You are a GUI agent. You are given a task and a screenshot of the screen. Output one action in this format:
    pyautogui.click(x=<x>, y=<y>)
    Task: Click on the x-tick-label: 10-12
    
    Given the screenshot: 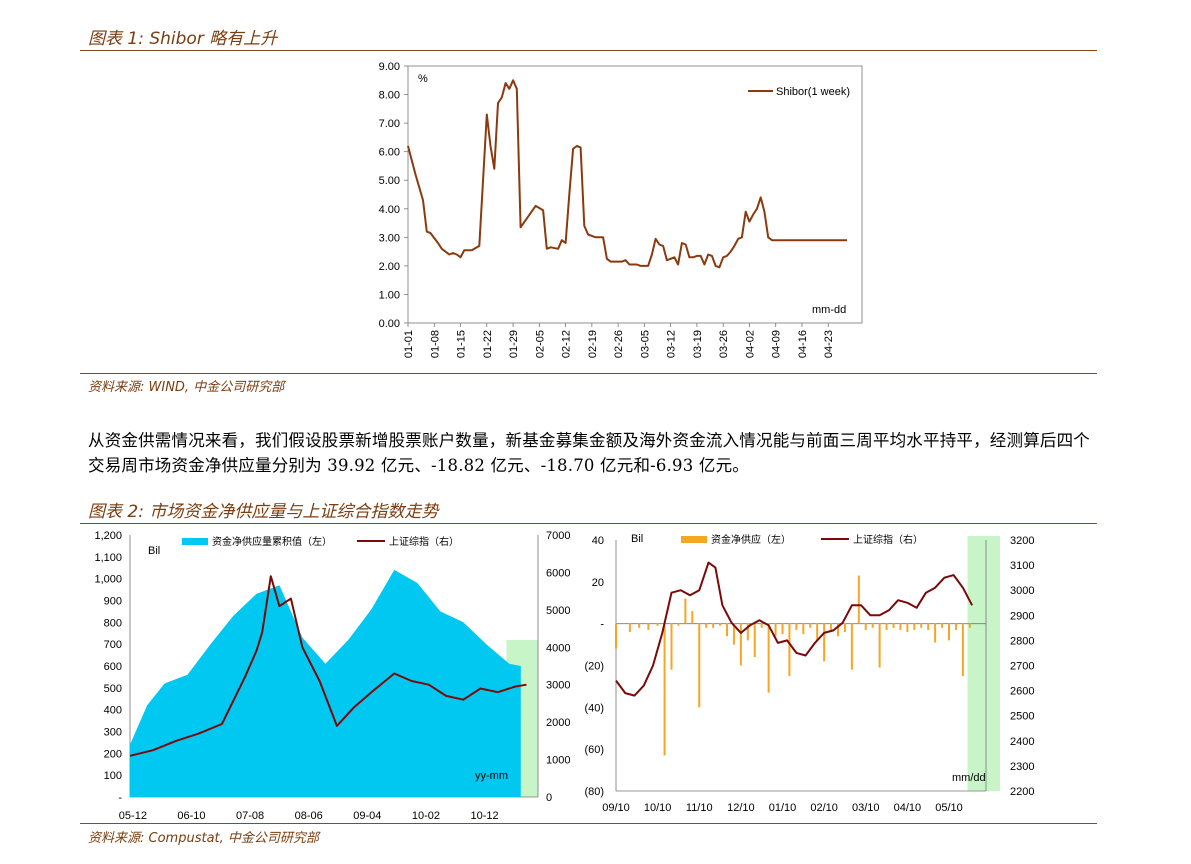 What is the action you would take?
    pyautogui.click(x=484, y=816)
    